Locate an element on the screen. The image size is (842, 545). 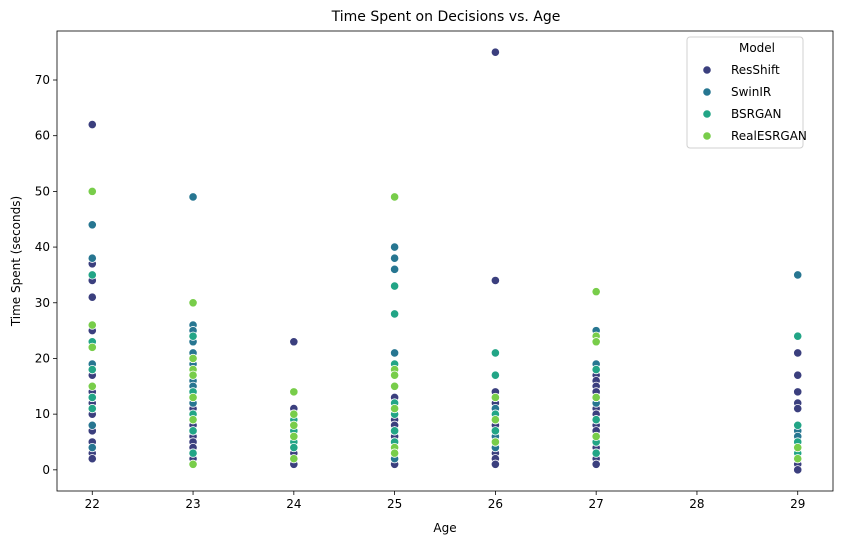
y-tick-label: 40 is located at coordinates (42, 247).